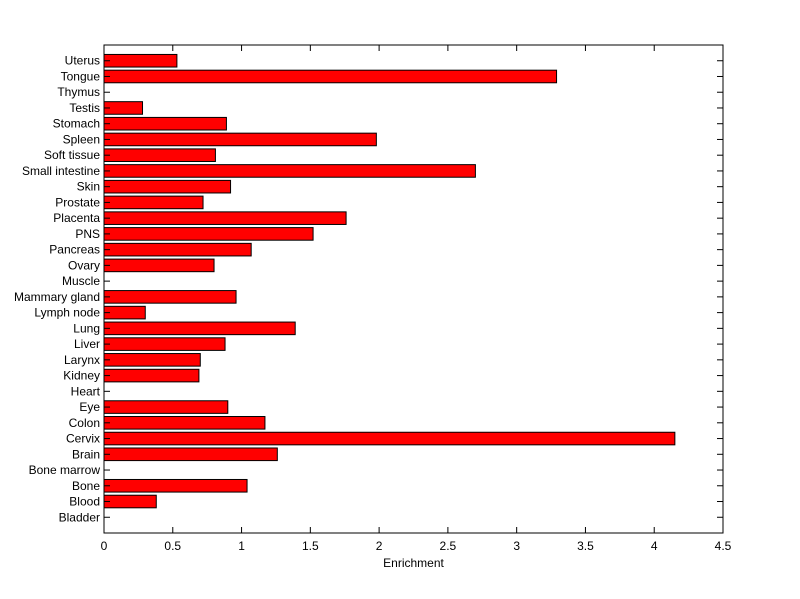 The width and height of the screenshot is (800, 599). Describe the element at coordinates (448, 546) in the screenshot. I see `x-tick-label: 2.5` at that location.